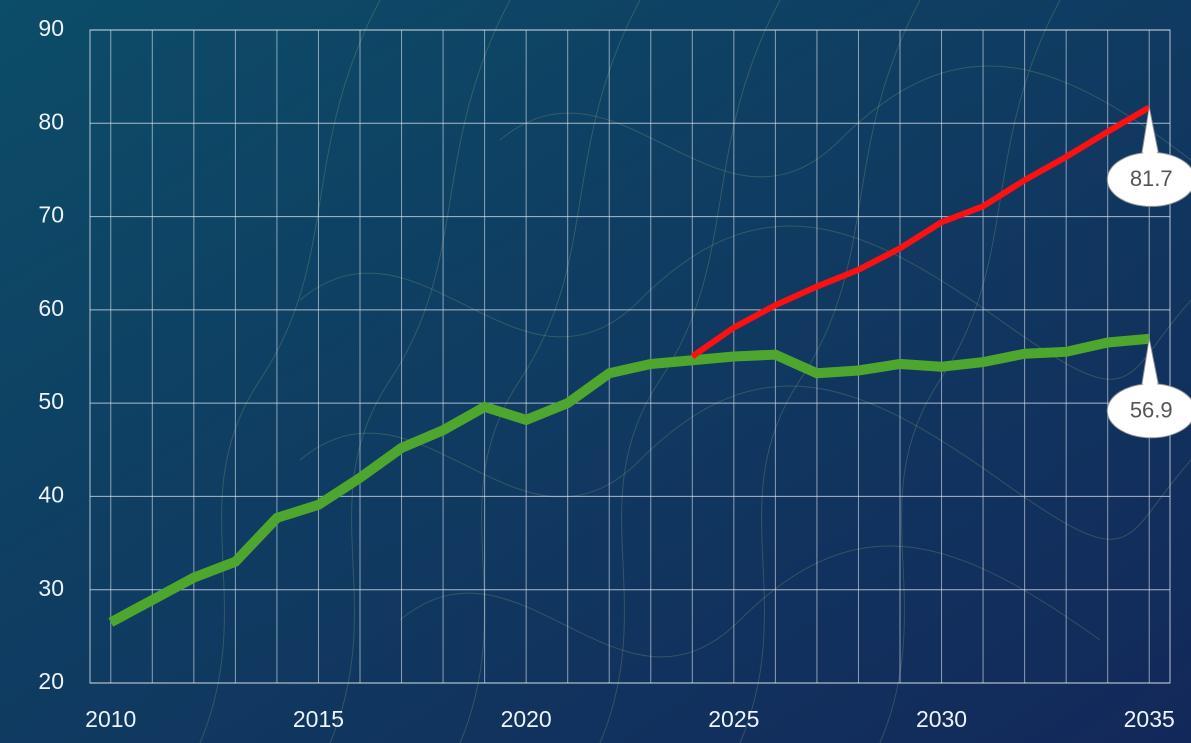 Image resolution: width=1191 pixels, height=743 pixels. Describe the element at coordinates (733, 719) in the screenshot. I see `x-tick-label: 2025` at that location.